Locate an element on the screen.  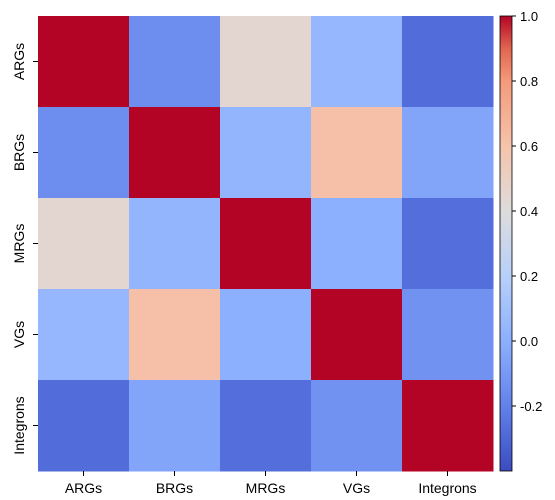
heatmap-cell-mrgs-vgs is located at coordinates (357, 244).